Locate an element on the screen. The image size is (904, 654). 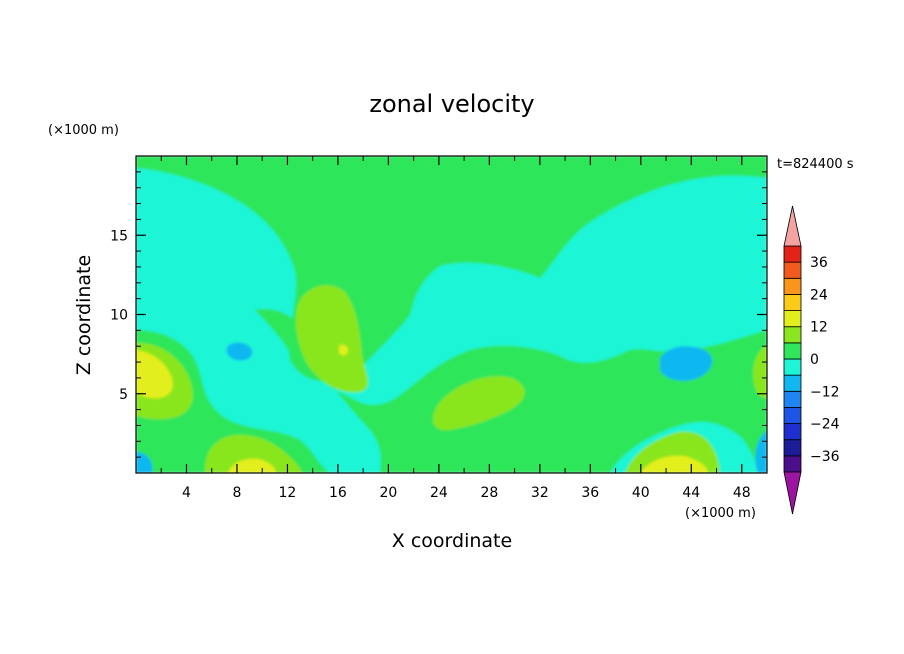
colorbar-label-0: 0 is located at coordinates (814, 360).